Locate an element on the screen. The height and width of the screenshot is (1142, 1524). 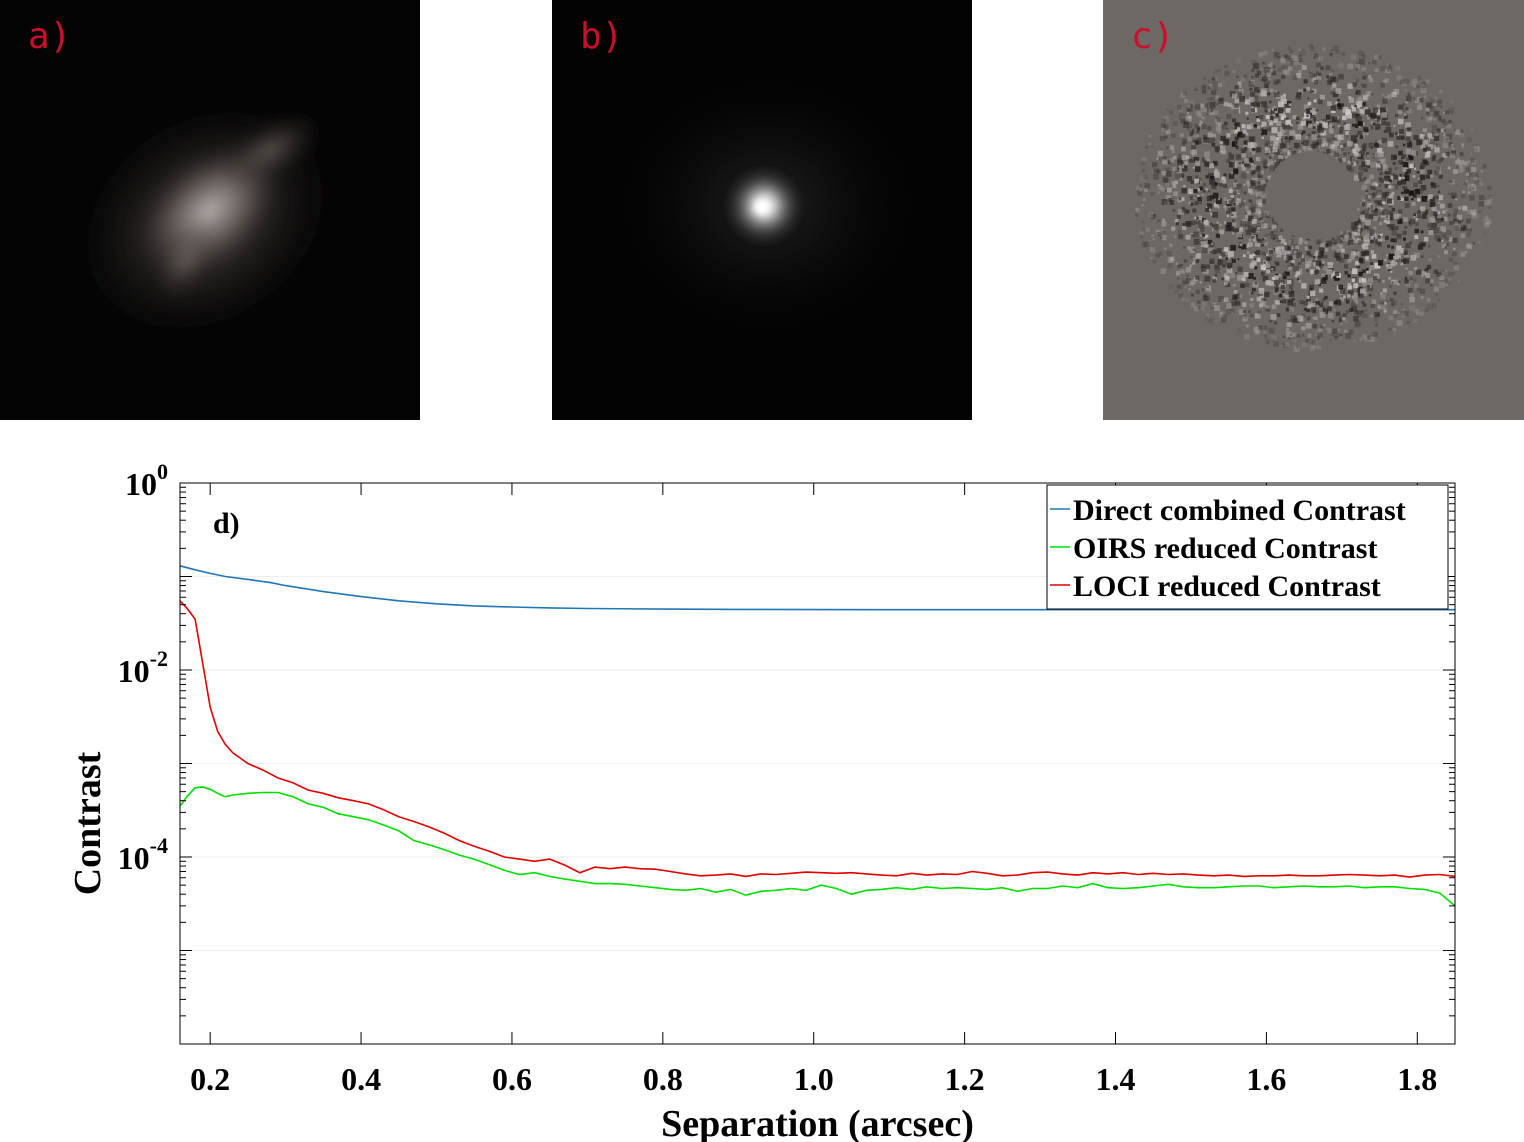
y-tick-label: 10⁻⁴ is located at coordinates (143, 854).